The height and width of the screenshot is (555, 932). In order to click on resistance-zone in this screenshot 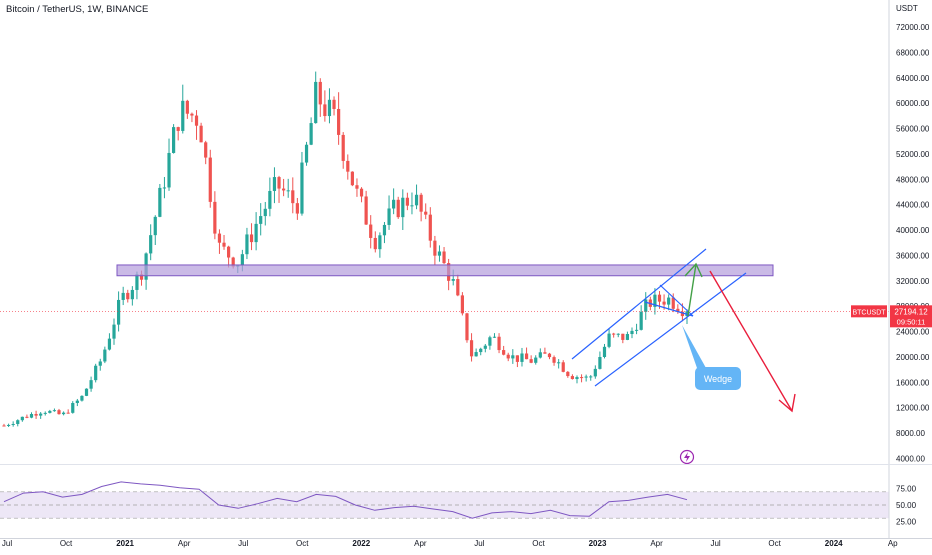, I will do `click(445, 270)`.